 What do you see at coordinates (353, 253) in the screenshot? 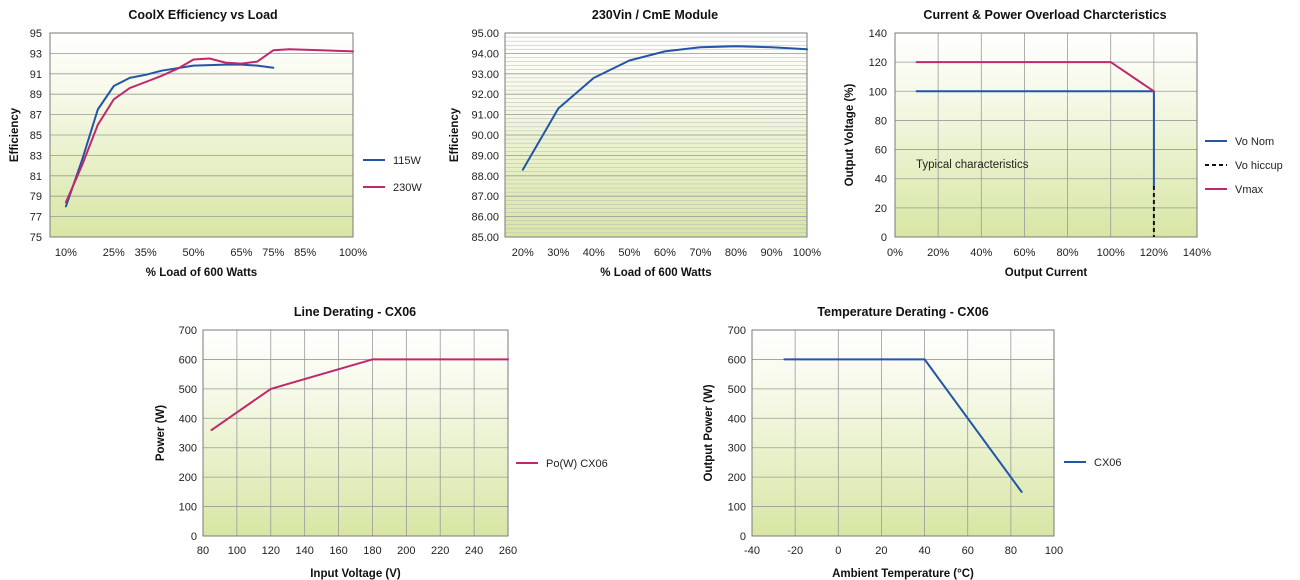
I see `chart1-x-tick-label: 100%` at bounding box center [353, 253].